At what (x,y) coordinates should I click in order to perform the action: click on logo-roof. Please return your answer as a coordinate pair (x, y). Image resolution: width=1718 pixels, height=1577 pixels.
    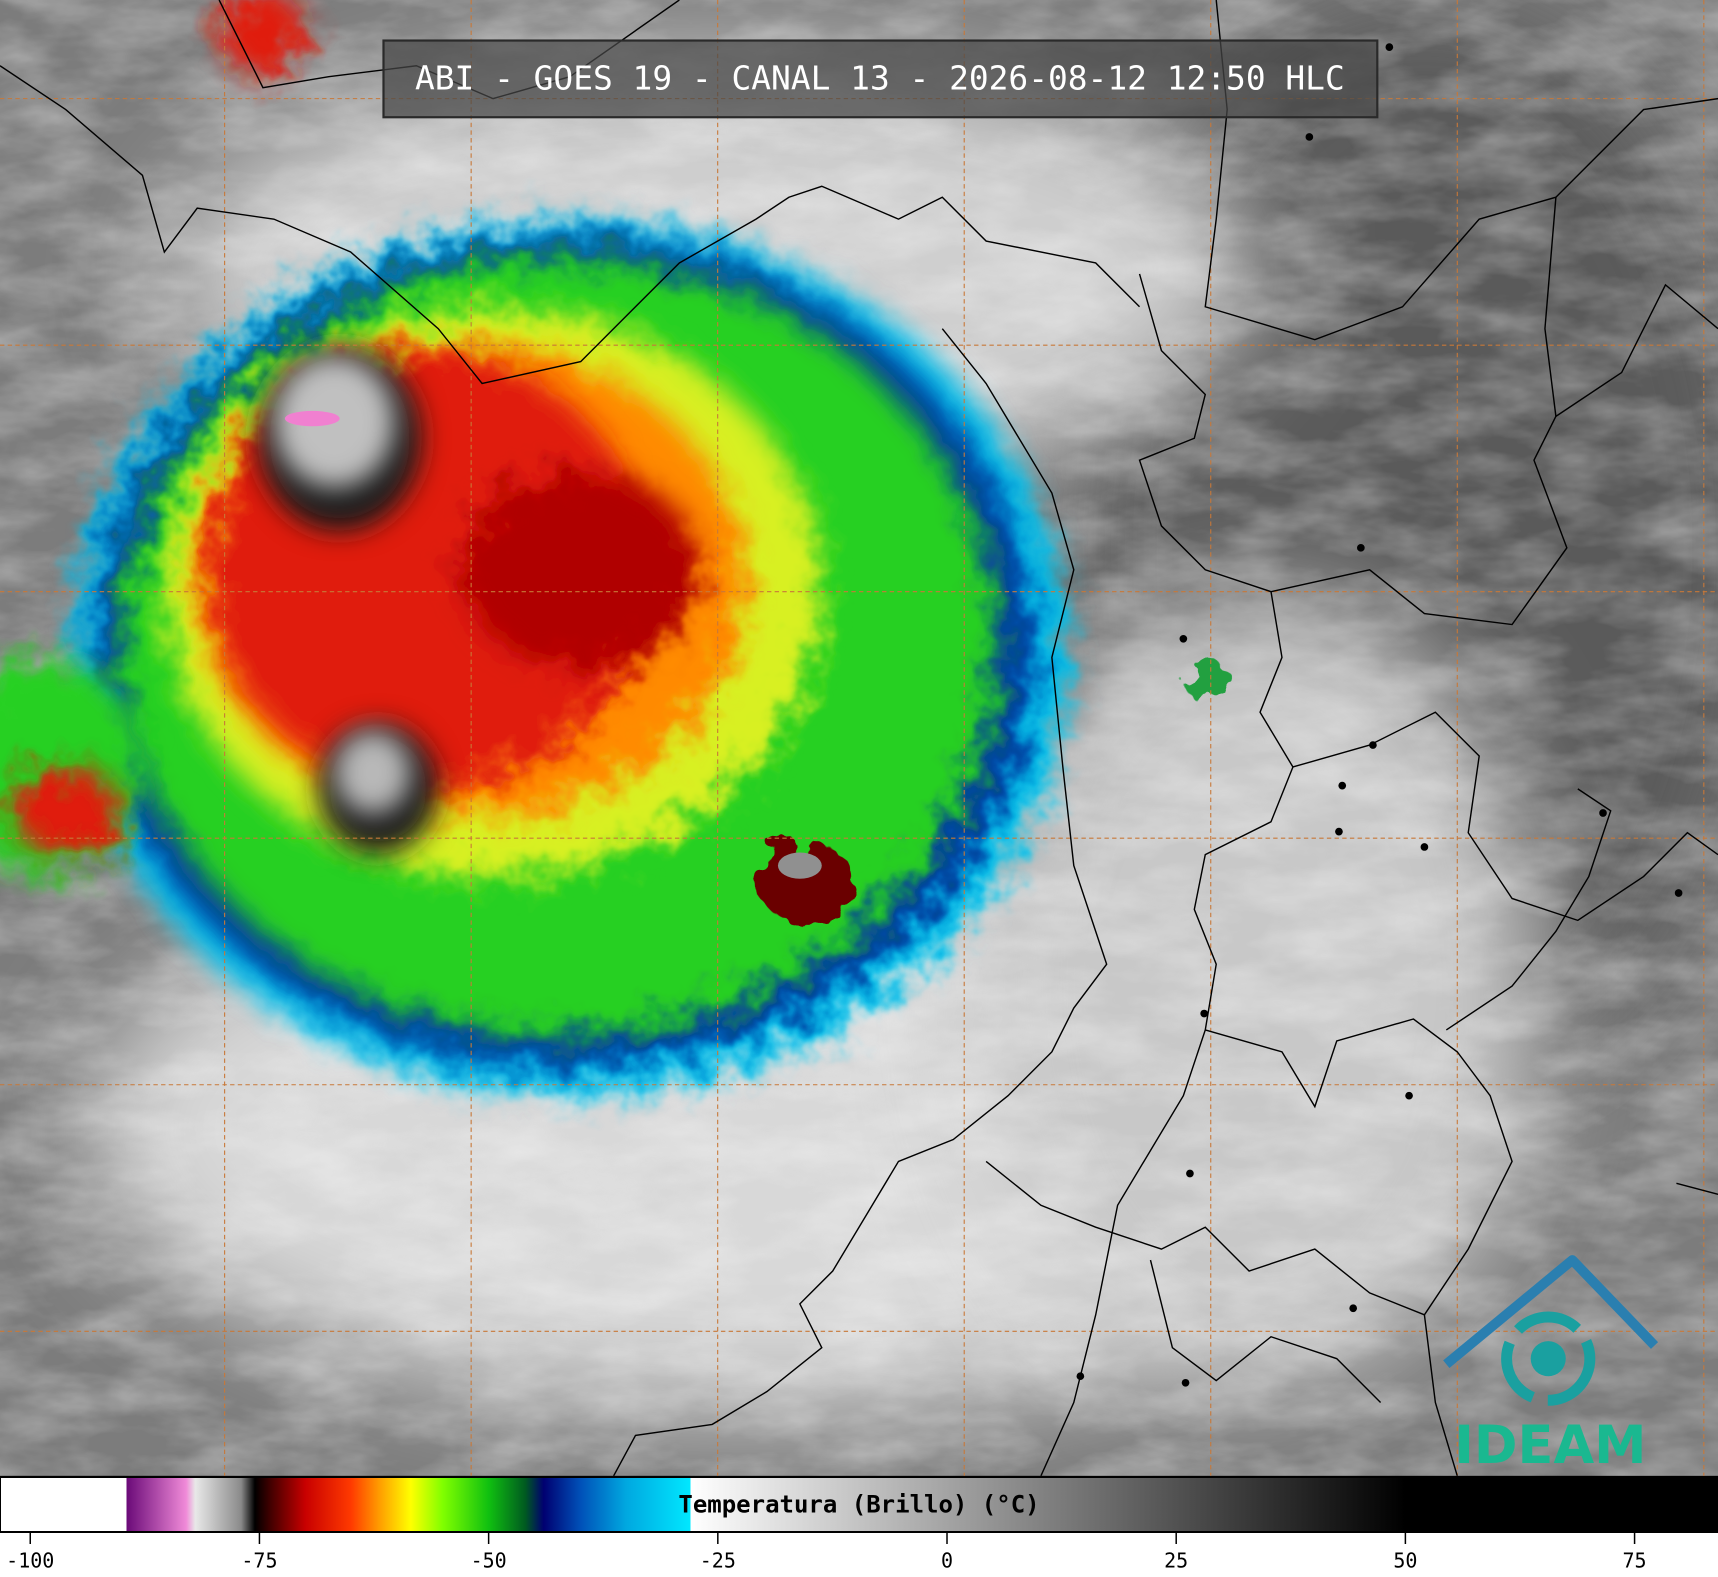
    Looking at the image, I should click on (1551, 1311).